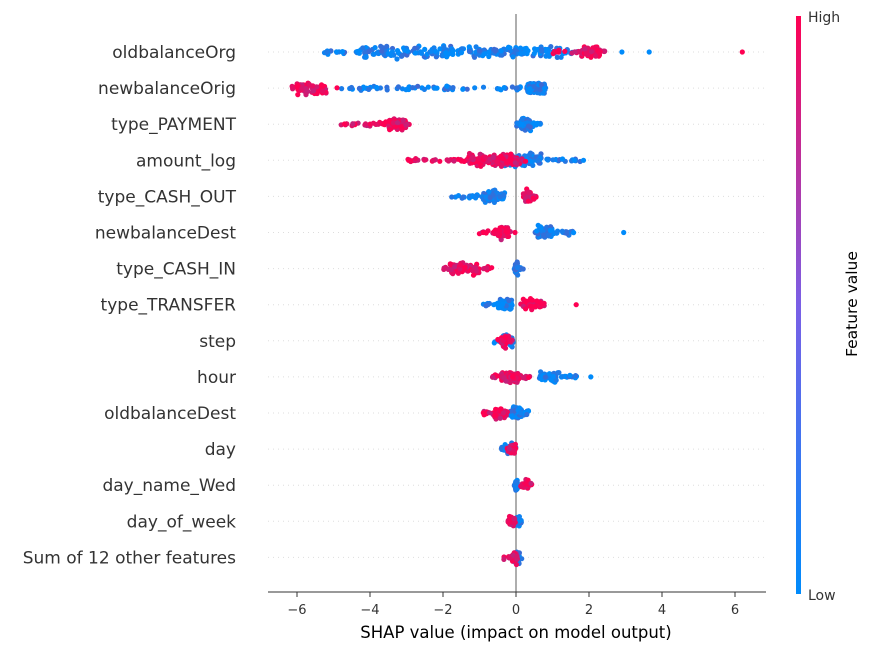  Describe the element at coordinates (220, 450) in the screenshot. I see `feature-label: day` at that location.